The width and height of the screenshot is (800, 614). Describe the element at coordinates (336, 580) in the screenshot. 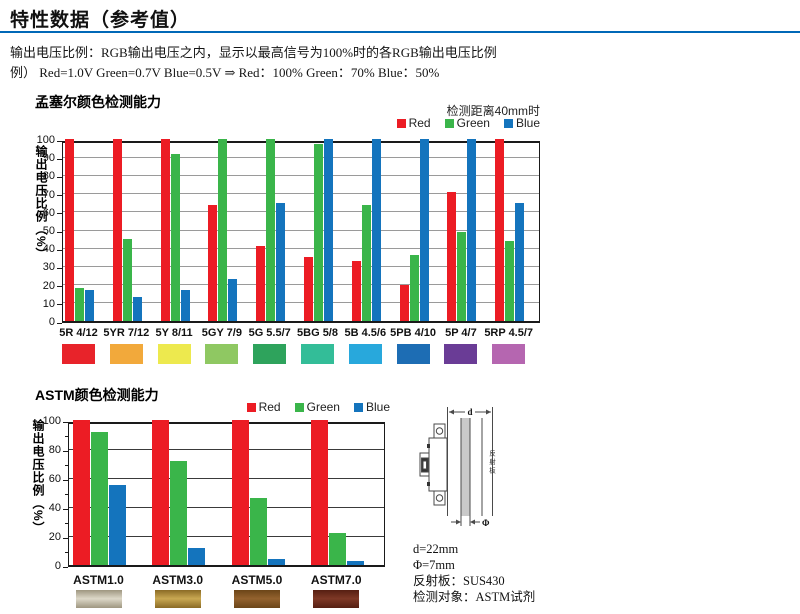

I see `category-label: ASTM7.0` at that location.